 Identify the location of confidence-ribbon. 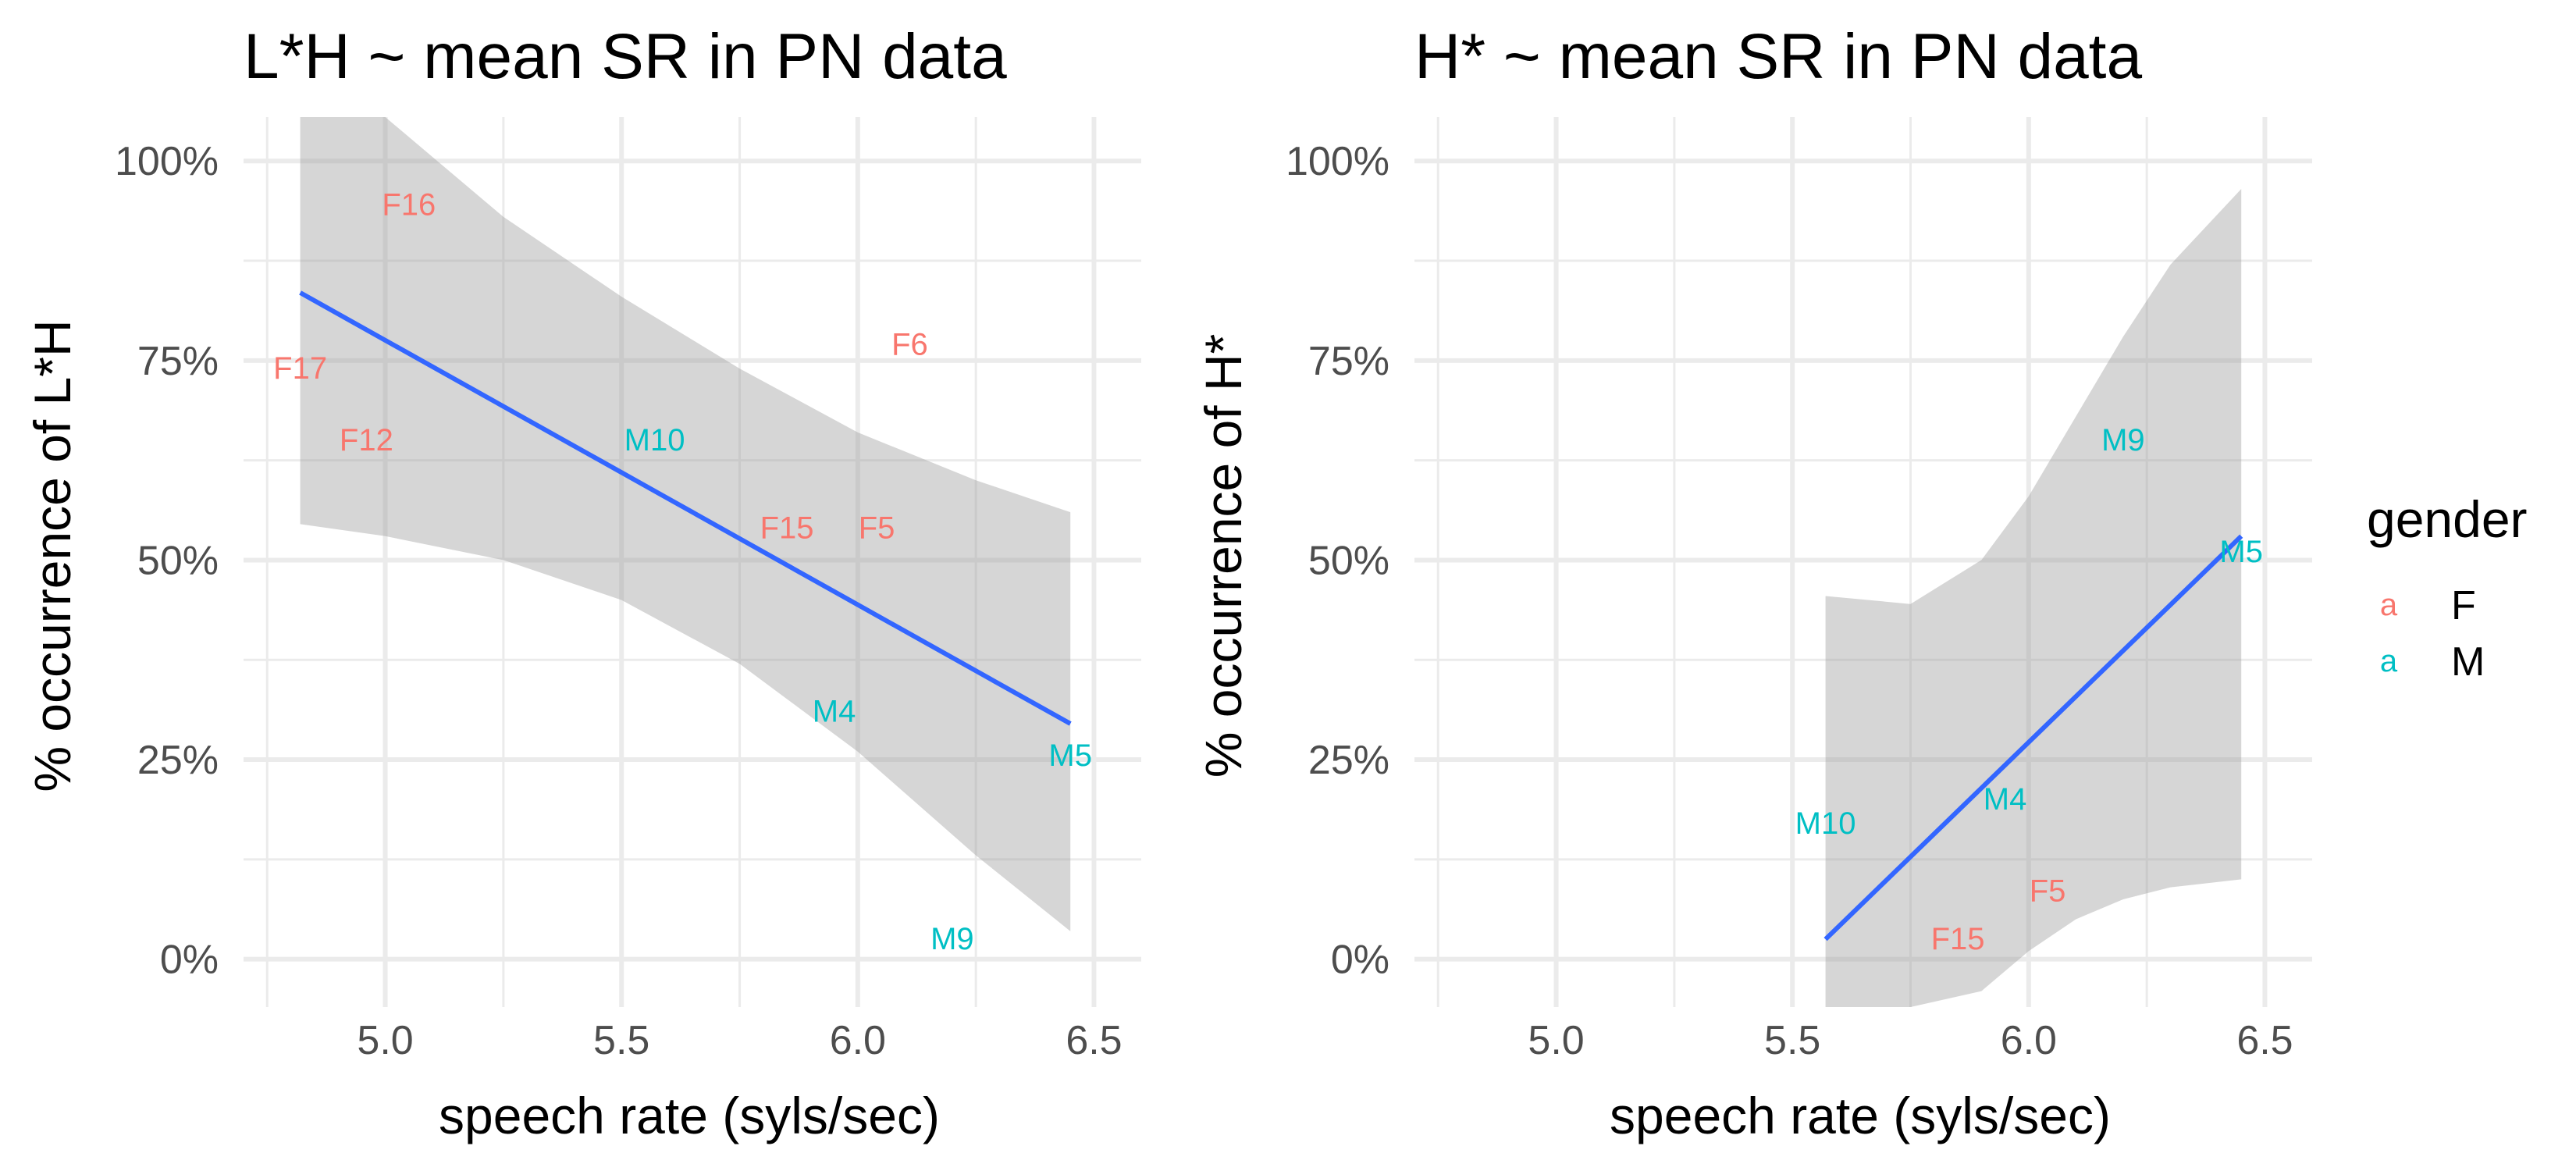
(2033, 598).